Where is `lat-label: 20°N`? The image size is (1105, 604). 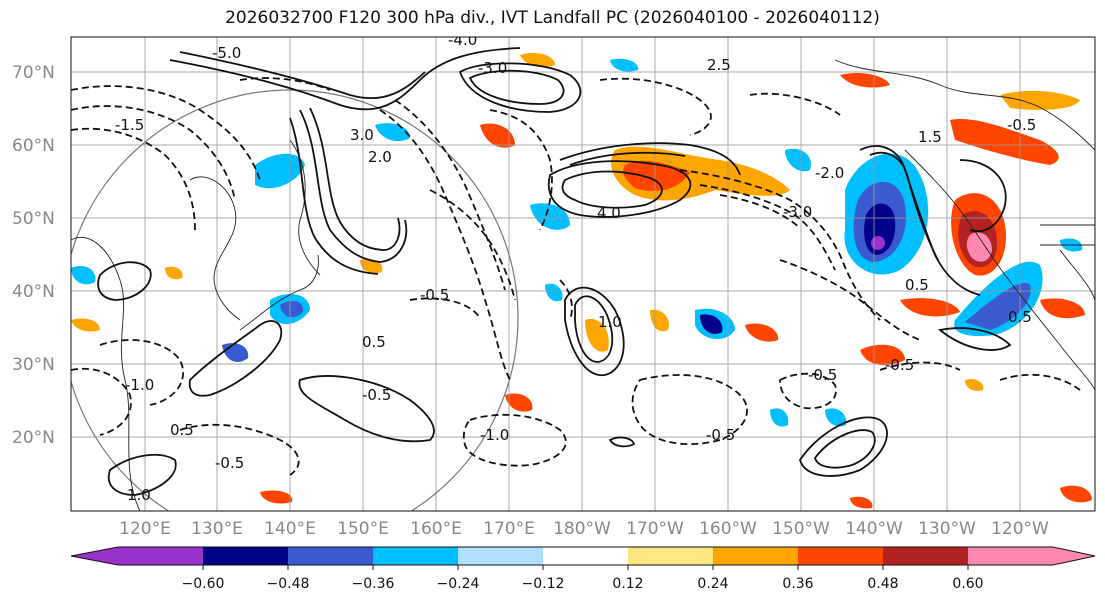 lat-label: 20°N is located at coordinates (33, 438).